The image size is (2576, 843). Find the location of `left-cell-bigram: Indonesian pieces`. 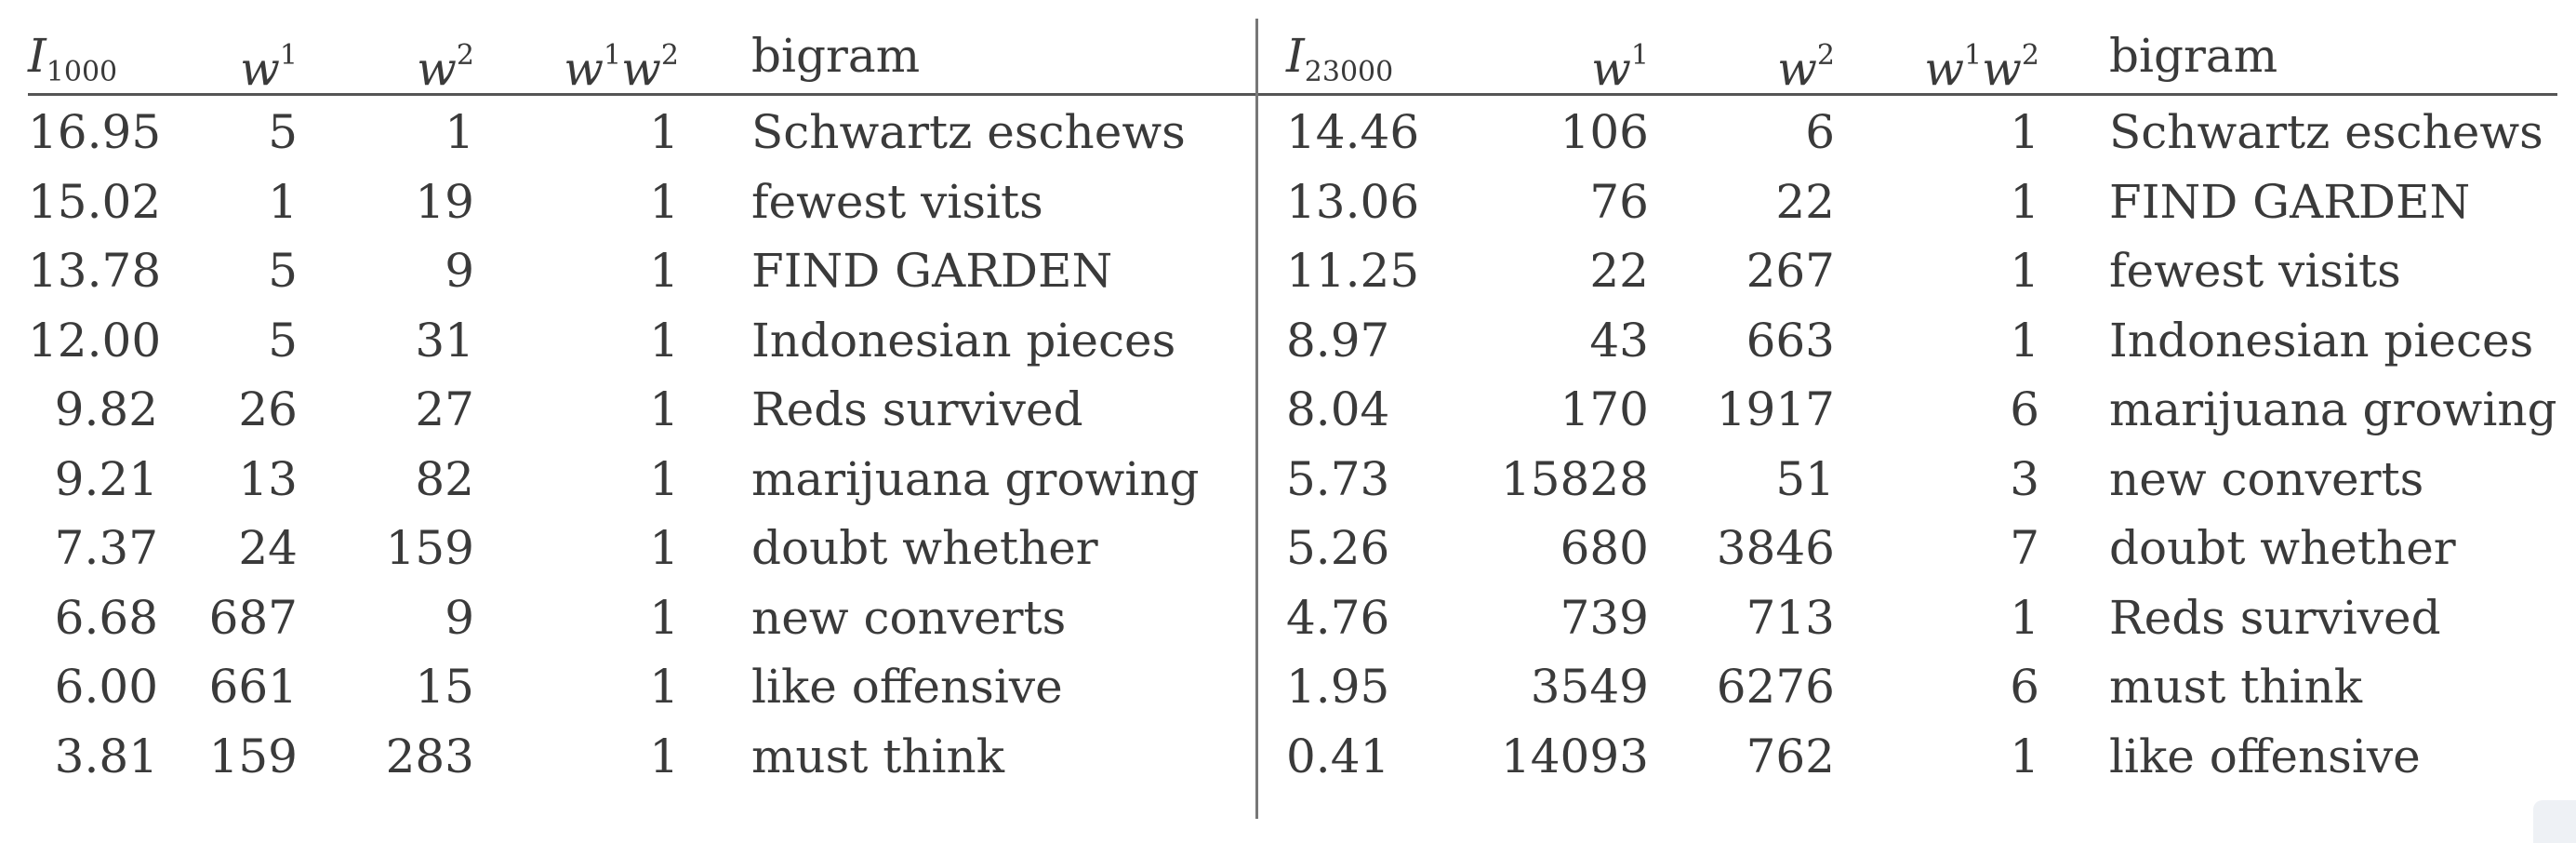

left-cell-bigram: Indonesian pieces is located at coordinates (963, 340).